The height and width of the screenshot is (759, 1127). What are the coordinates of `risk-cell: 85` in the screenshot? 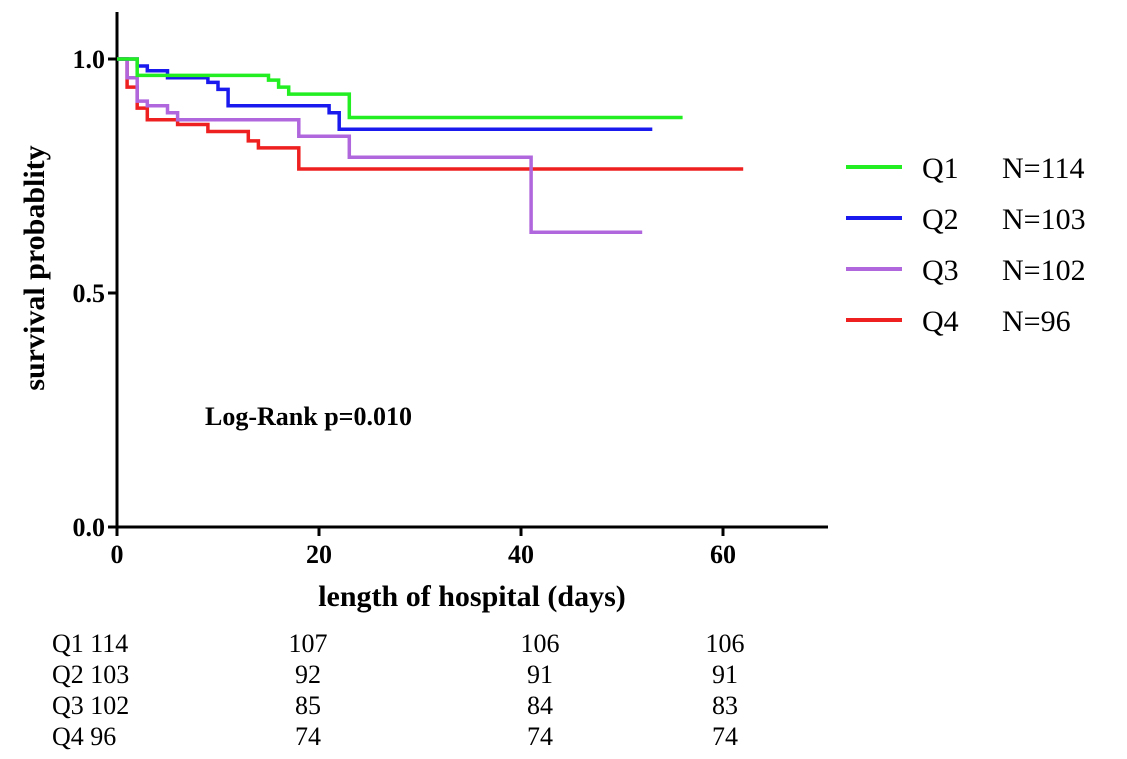 It's located at (308, 705).